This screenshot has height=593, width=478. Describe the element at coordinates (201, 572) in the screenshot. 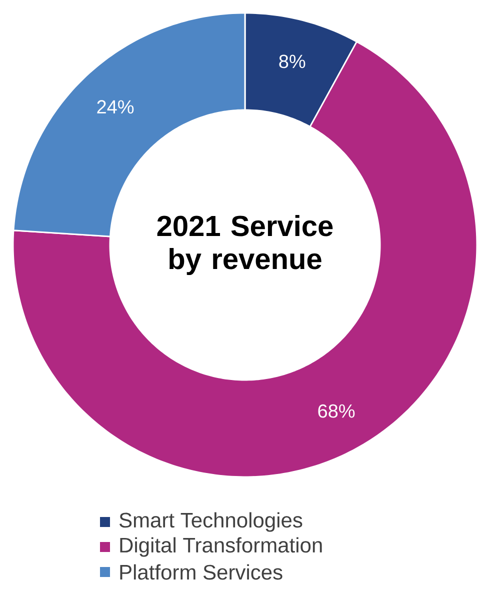

I see `legend-label: Platform Services` at that location.